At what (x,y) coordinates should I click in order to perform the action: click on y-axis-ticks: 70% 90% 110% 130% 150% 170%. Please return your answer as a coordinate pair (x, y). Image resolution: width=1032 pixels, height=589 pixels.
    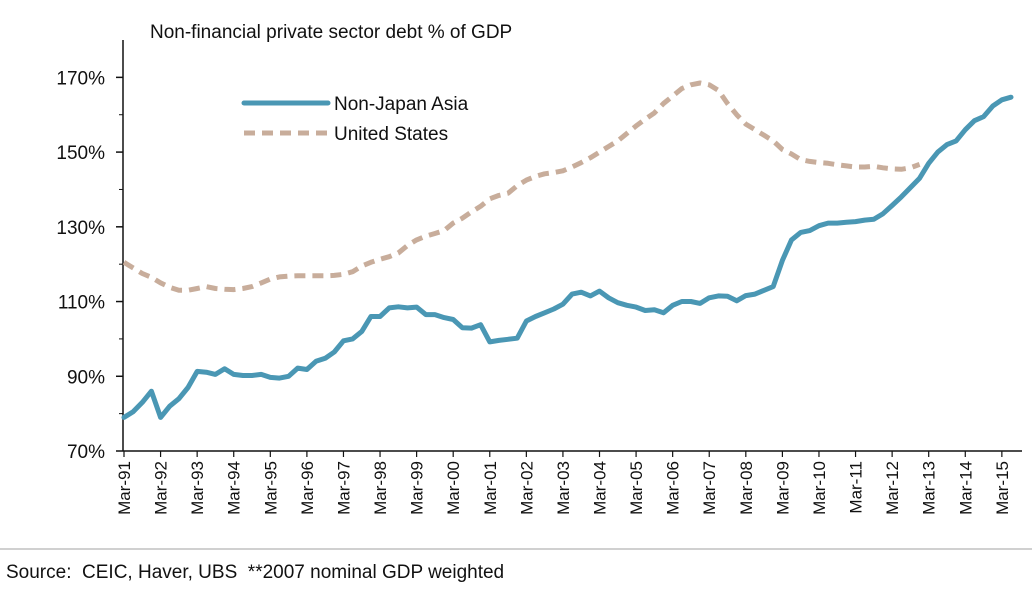
    Looking at the image, I should click on (89, 265).